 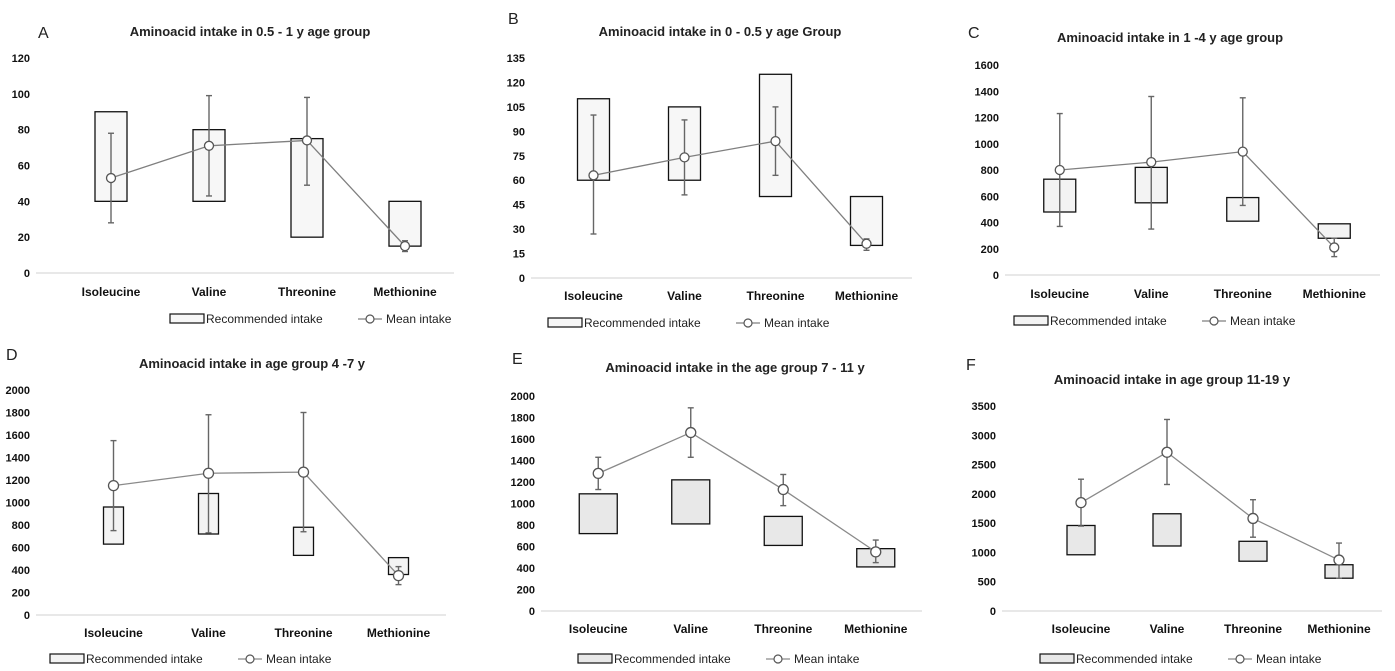 What do you see at coordinates (1172, 379) in the screenshot?
I see `chart-title: Aminoacid intake in age group 11-19 y` at bounding box center [1172, 379].